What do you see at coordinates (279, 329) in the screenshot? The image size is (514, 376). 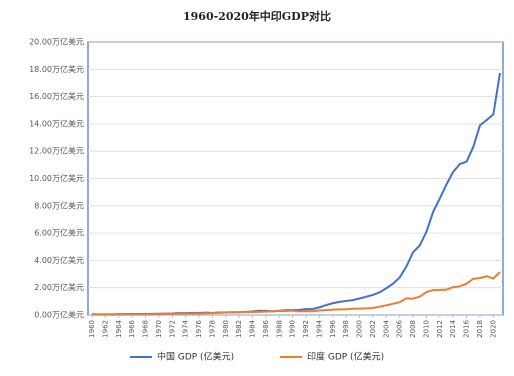 I see `x-tick-label: 1988` at bounding box center [279, 329].